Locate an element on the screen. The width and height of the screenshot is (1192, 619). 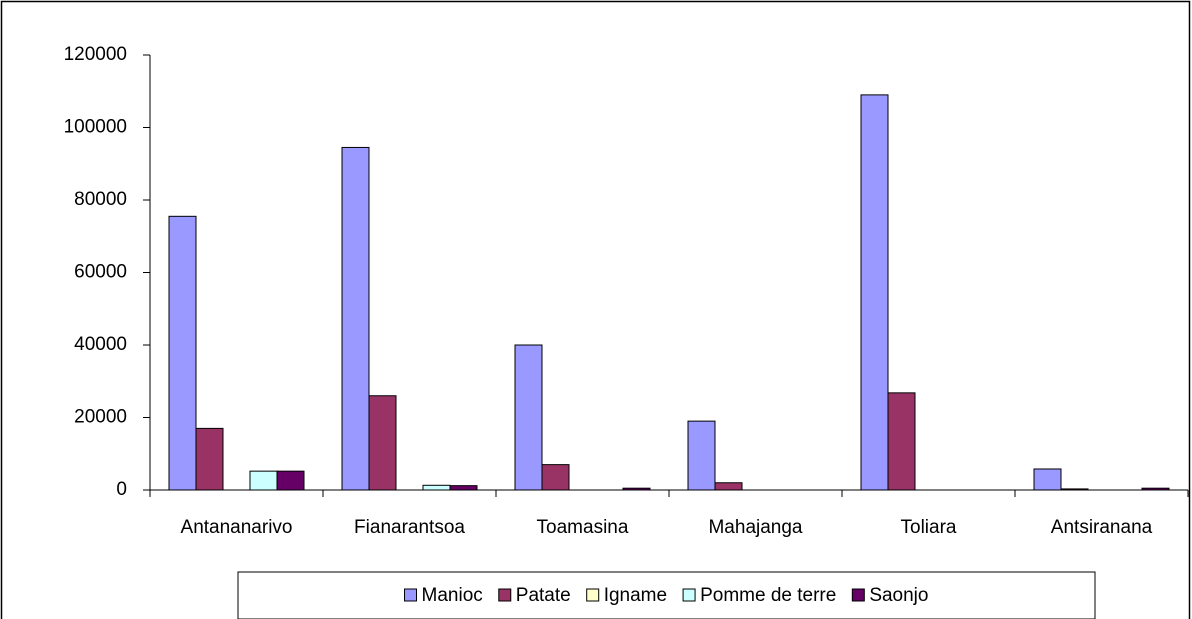
legend-label: Igname is located at coordinates (635, 595).